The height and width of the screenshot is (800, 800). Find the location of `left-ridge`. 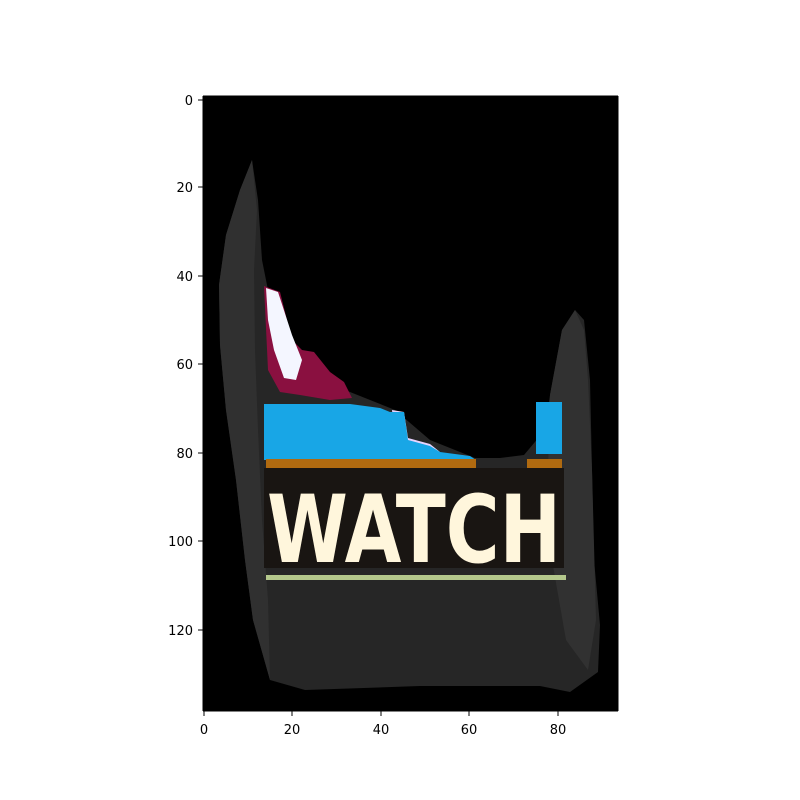

left-ridge is located at coordinates (244, 420).